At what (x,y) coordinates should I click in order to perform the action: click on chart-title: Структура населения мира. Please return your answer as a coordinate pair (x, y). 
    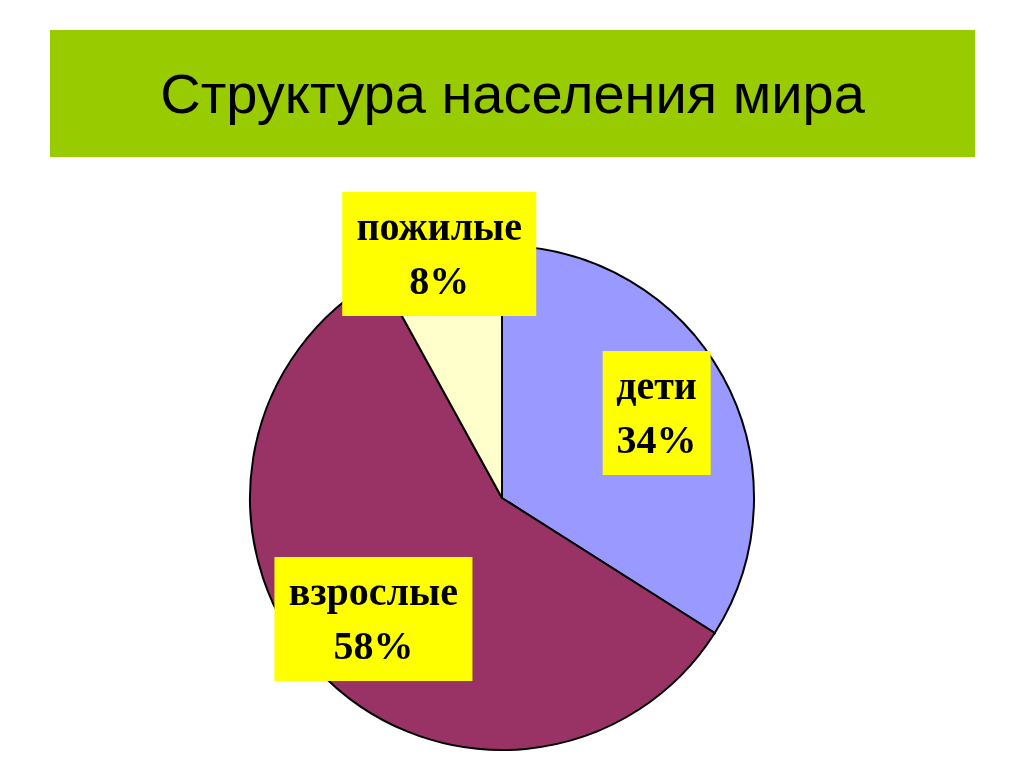
    Looking at the image, I should click on (512, 93).